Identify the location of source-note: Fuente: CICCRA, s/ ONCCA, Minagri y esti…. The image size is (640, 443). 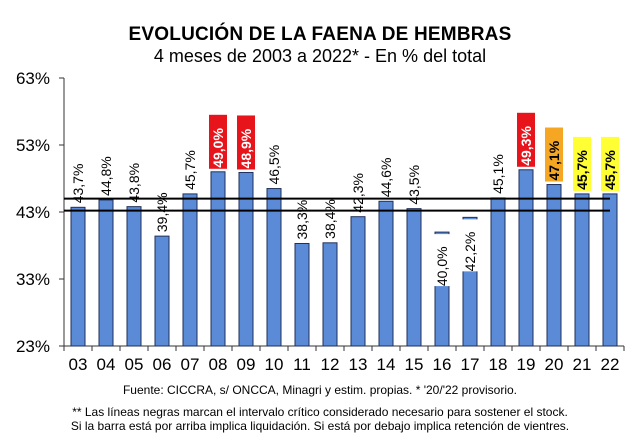
(320, 390).